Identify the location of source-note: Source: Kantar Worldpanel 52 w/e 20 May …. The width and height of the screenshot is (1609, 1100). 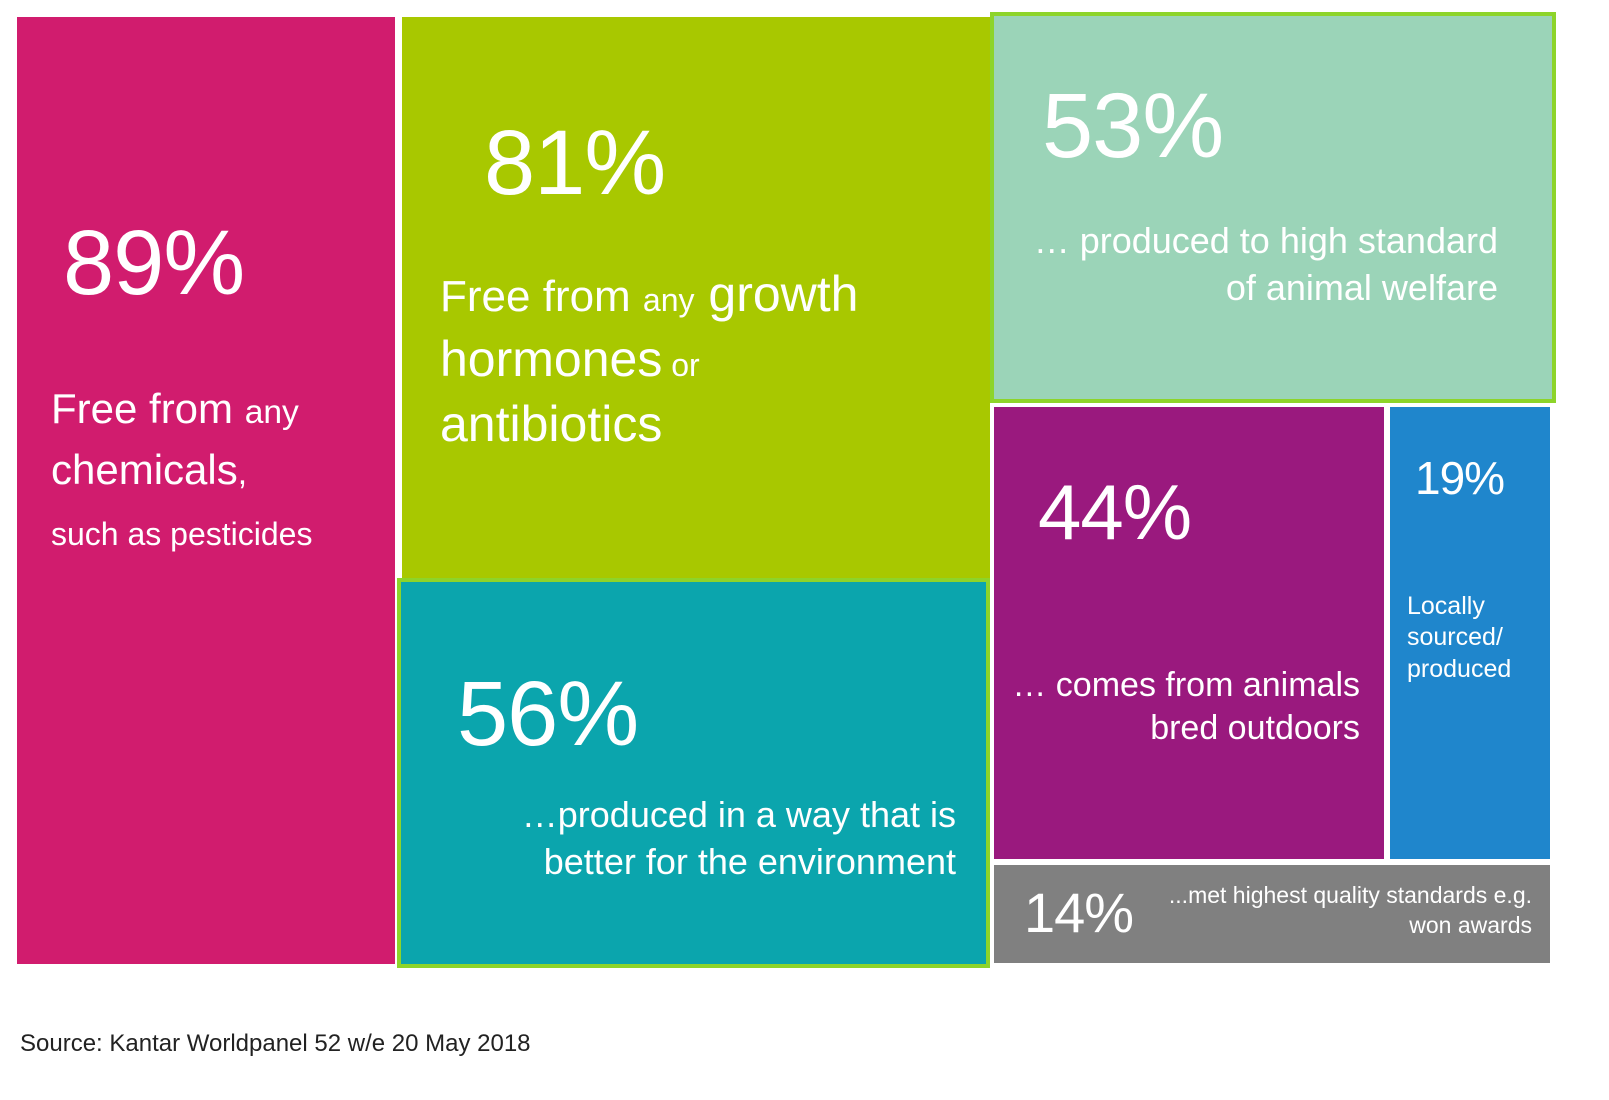
(275, 1043).